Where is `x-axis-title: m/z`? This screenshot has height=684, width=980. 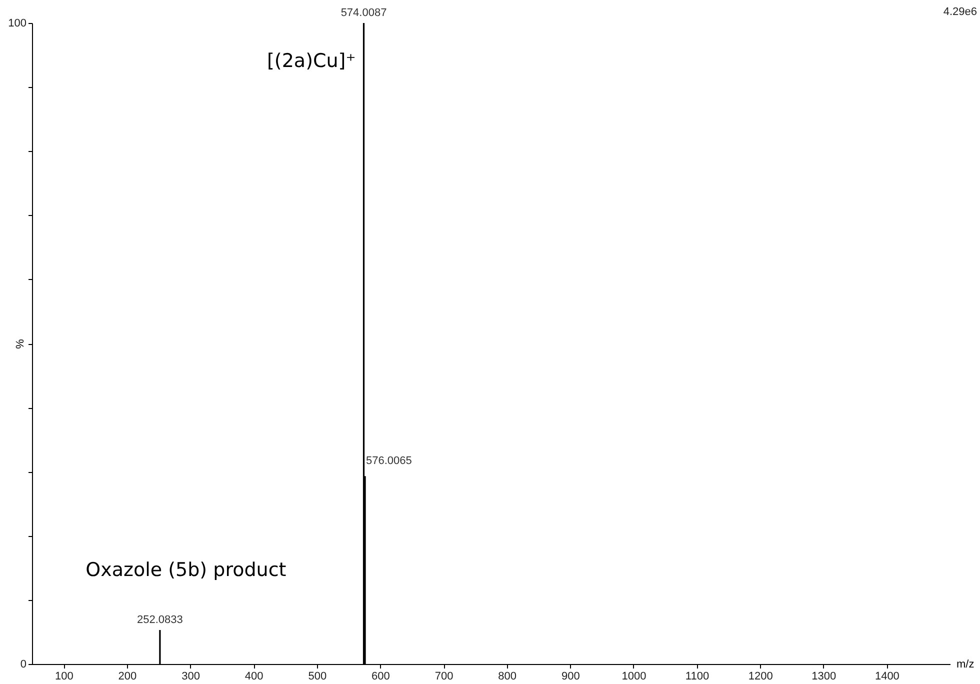
x-axis-title: m/z is located at coordinates (965, 664).